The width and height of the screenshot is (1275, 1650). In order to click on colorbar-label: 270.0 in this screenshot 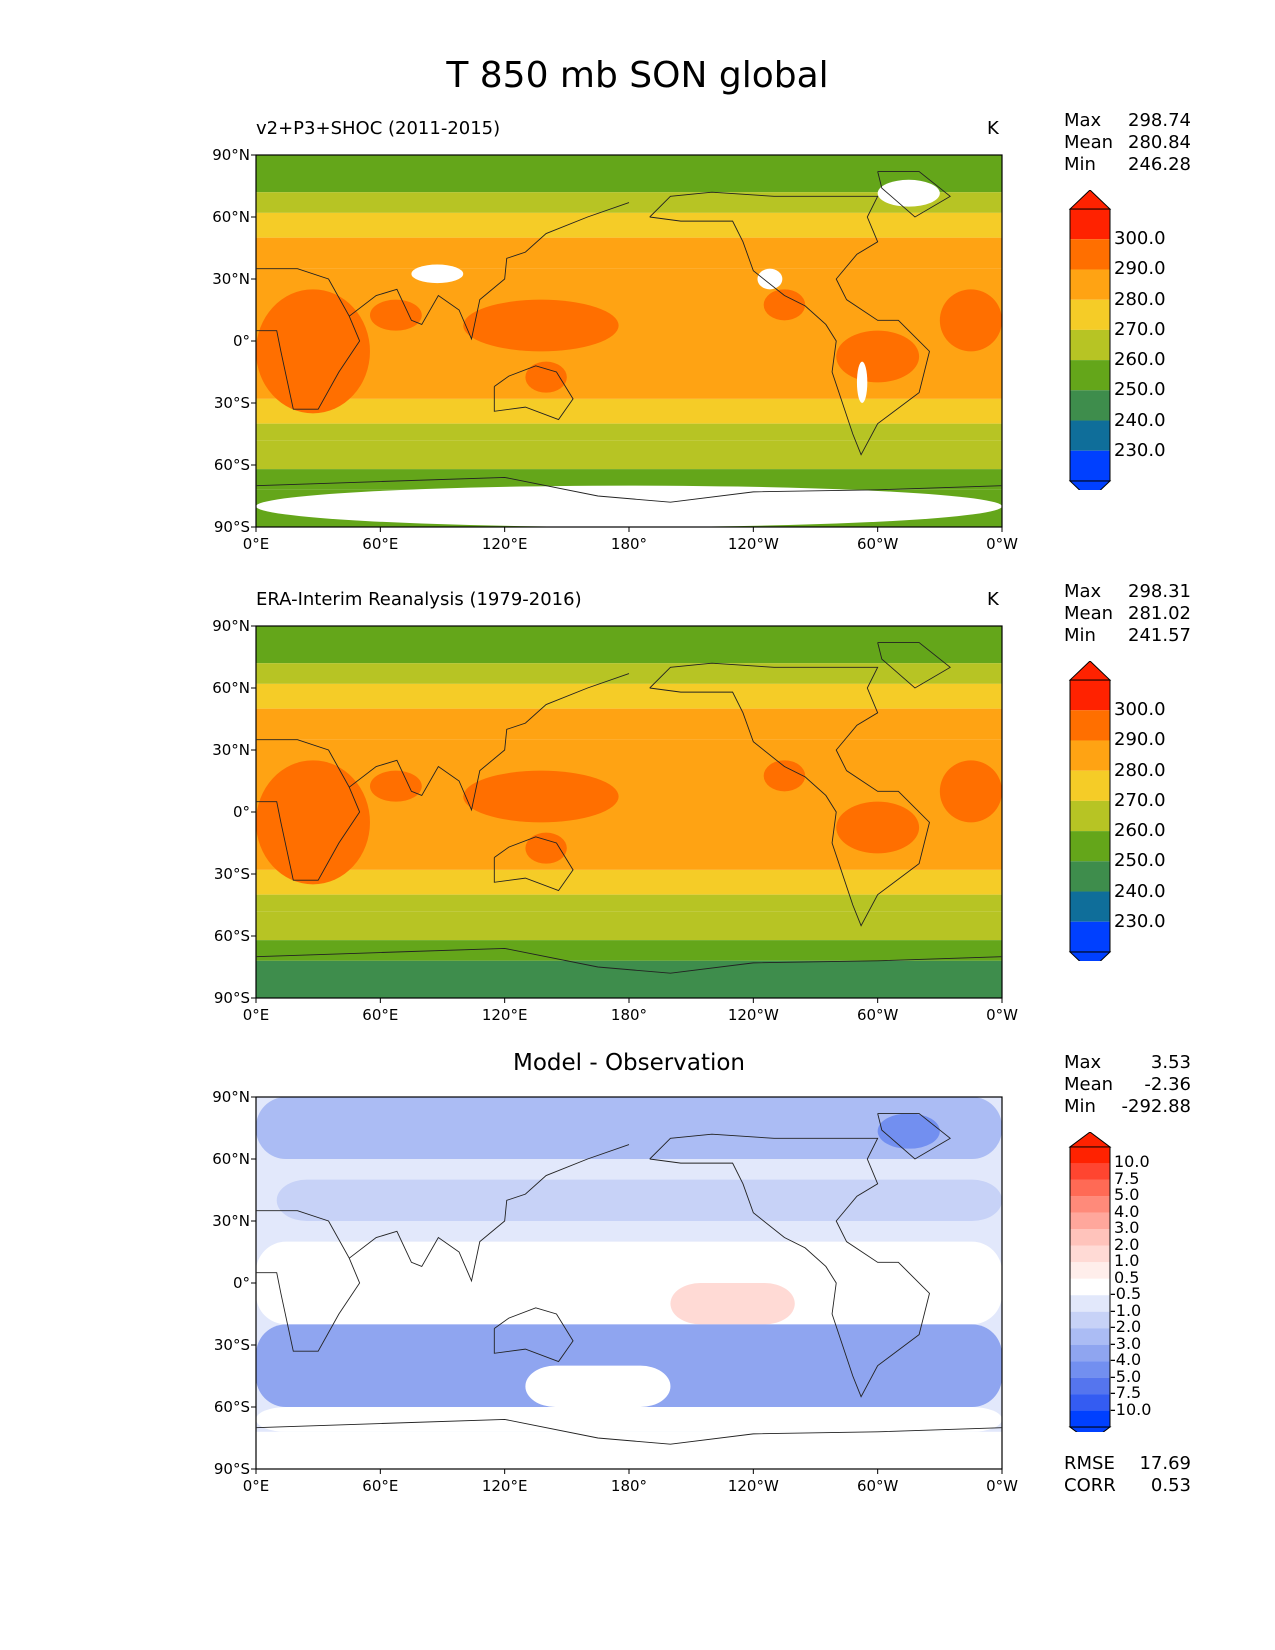, I will do `click(1140, 800)`.